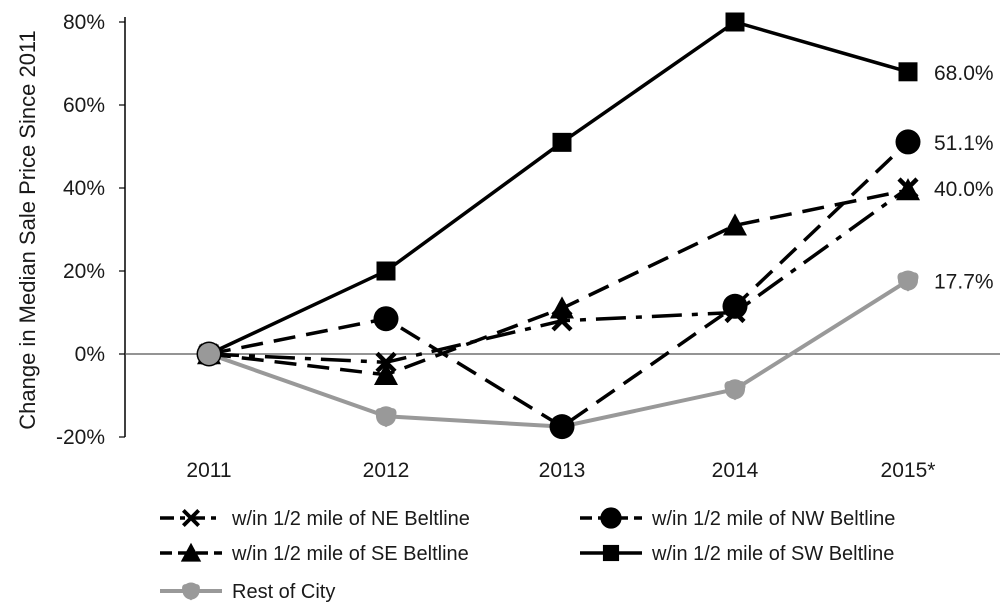 The image size is (1000, 606). Describe the element at coordinates (386, 470) in the screenshot. I see `x-tick-label: 2012` at that location.